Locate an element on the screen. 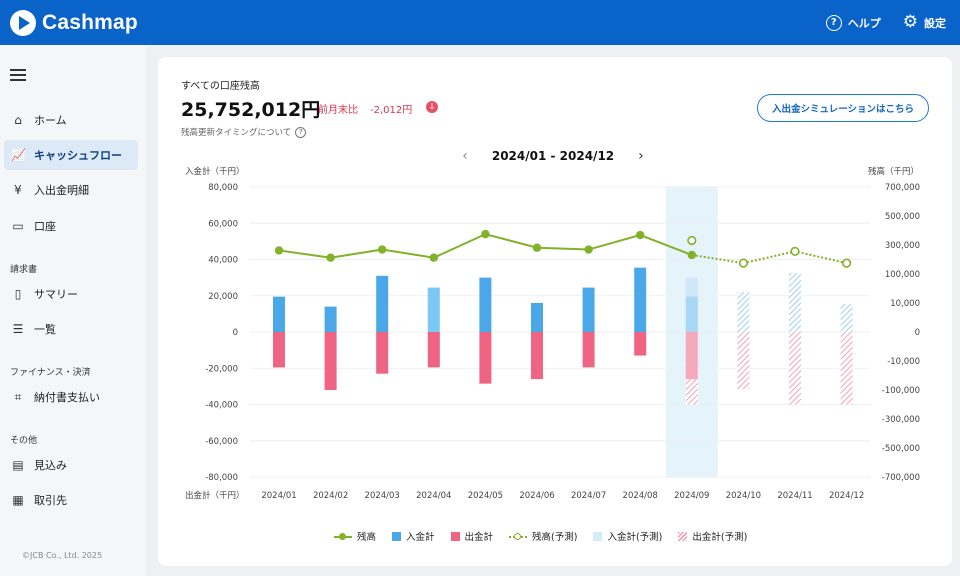 Image resolution: width=960 pixels, height=576 pixels. sidebar-item-label: キャッシュフロー is located at coordinates (78, 155).